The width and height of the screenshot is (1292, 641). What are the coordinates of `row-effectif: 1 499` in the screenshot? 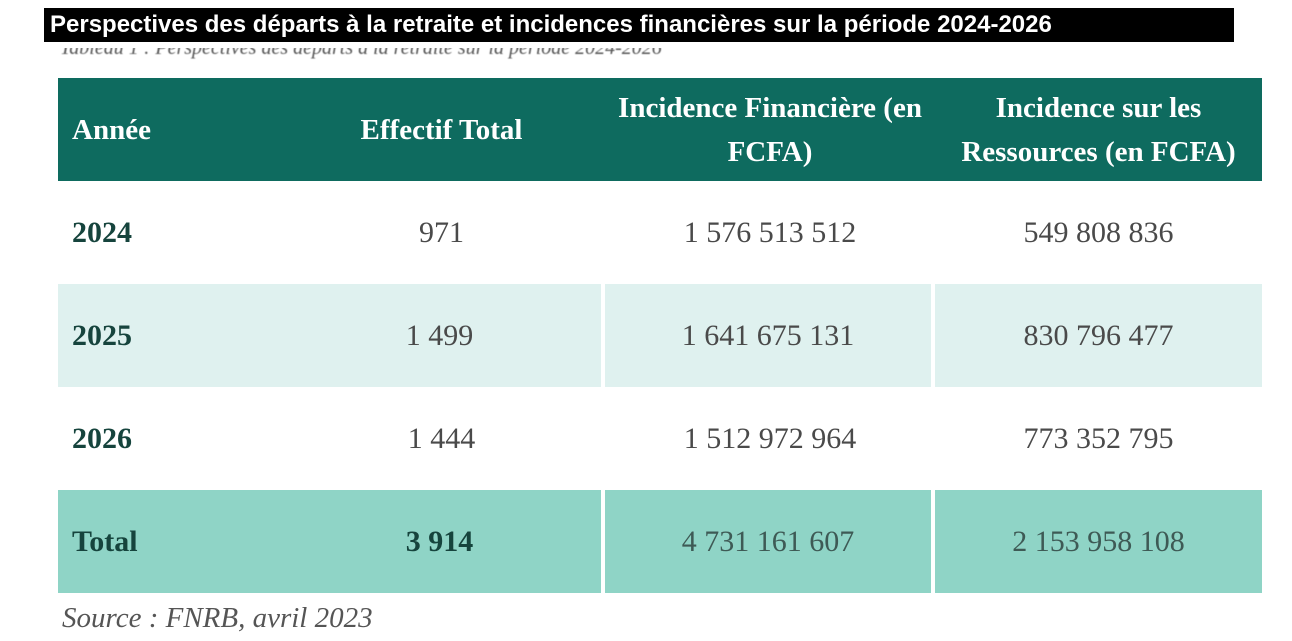 It's located at (441, 335).